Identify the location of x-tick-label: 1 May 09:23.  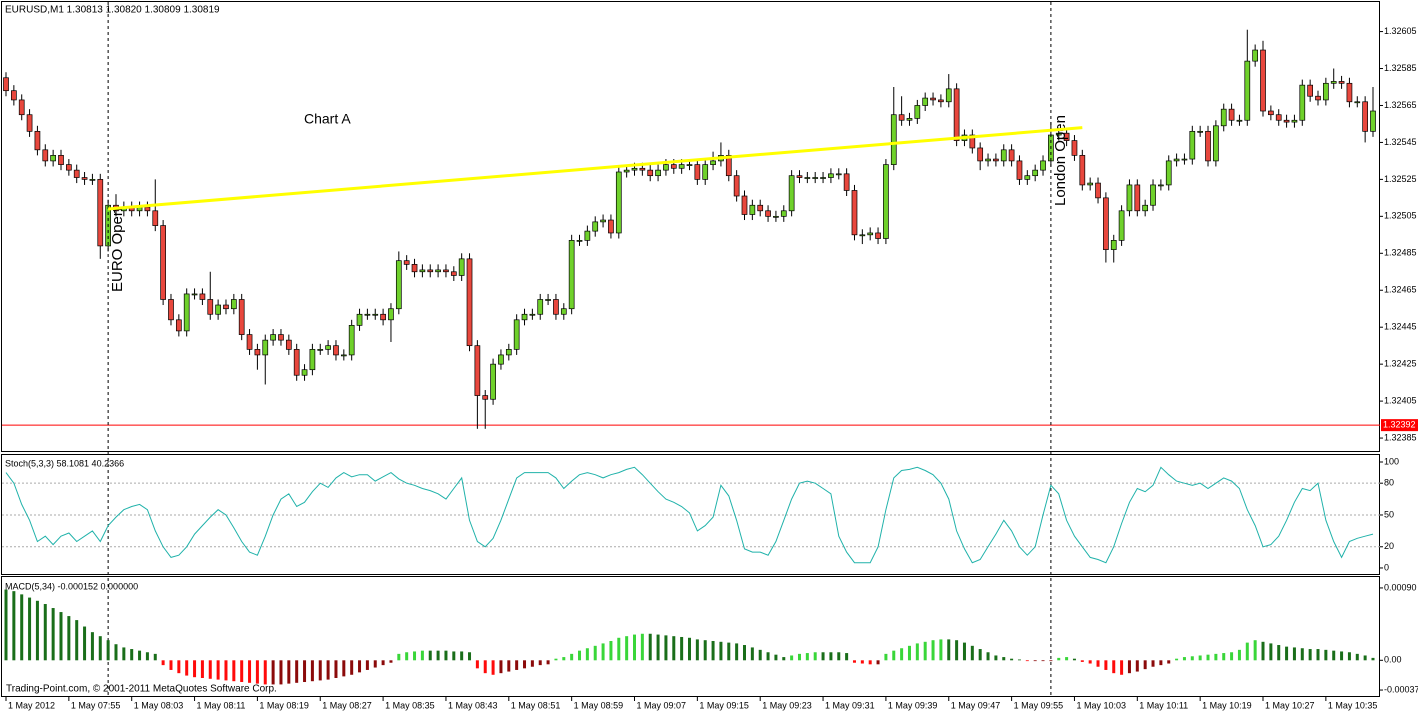
(787, 705).